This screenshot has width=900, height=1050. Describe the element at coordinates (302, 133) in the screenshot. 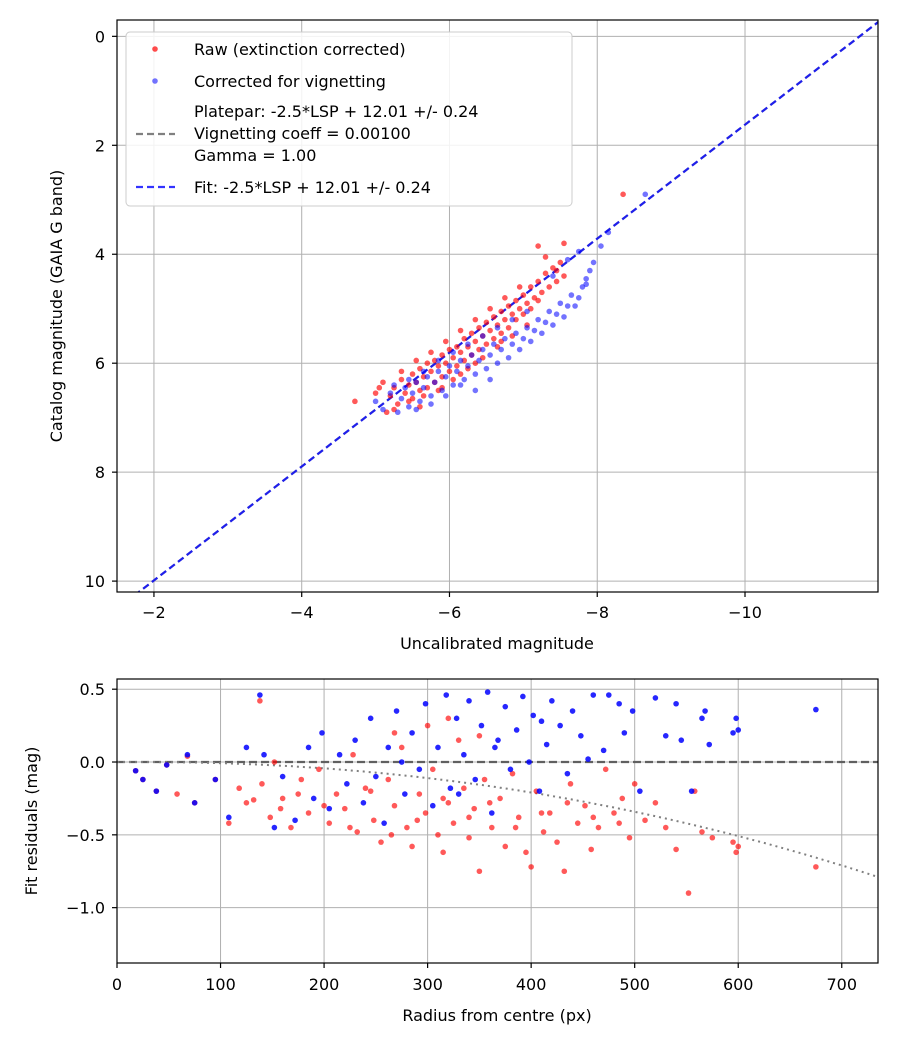

I see `legend-label-platepar-line2: Vignetting coeff = 0.00100` at that location.